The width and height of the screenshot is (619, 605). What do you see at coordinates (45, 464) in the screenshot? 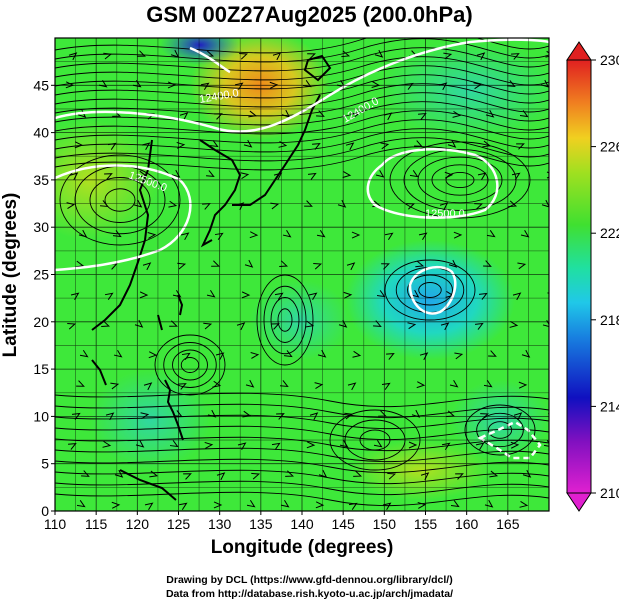
I see `y-tick-label: 5` at bounding box center [45, 464].